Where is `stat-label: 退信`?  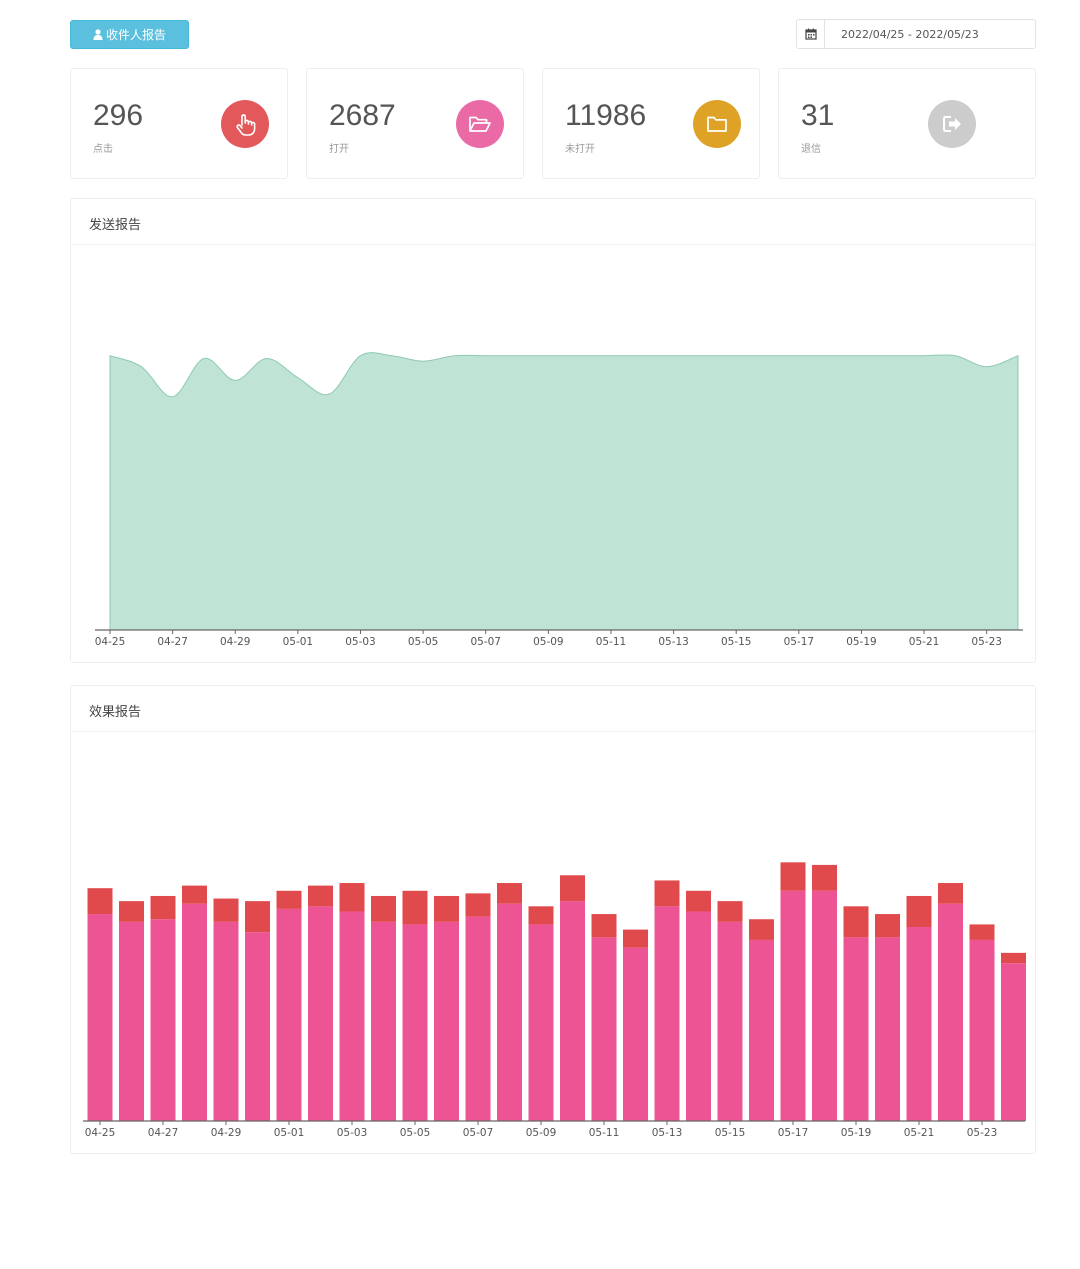
stat-label: 退信 is located at coordinates (811, 149).